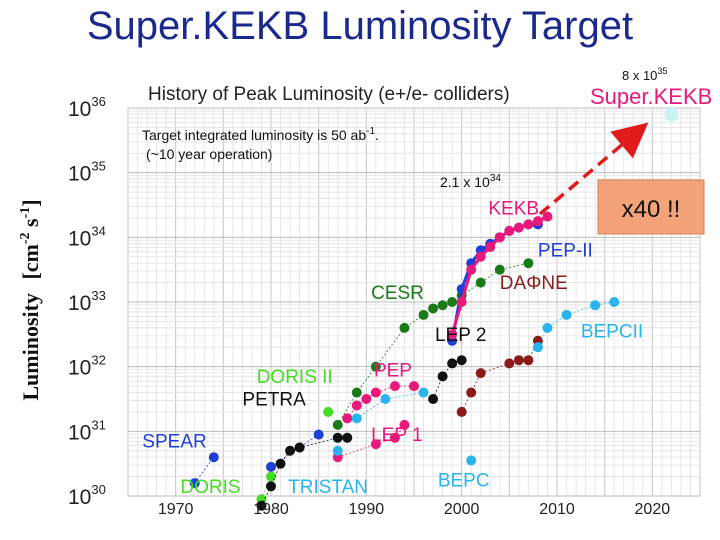 The image size is (720, 540). I want to click on y-tick-label: 1031, so click(87, 430).